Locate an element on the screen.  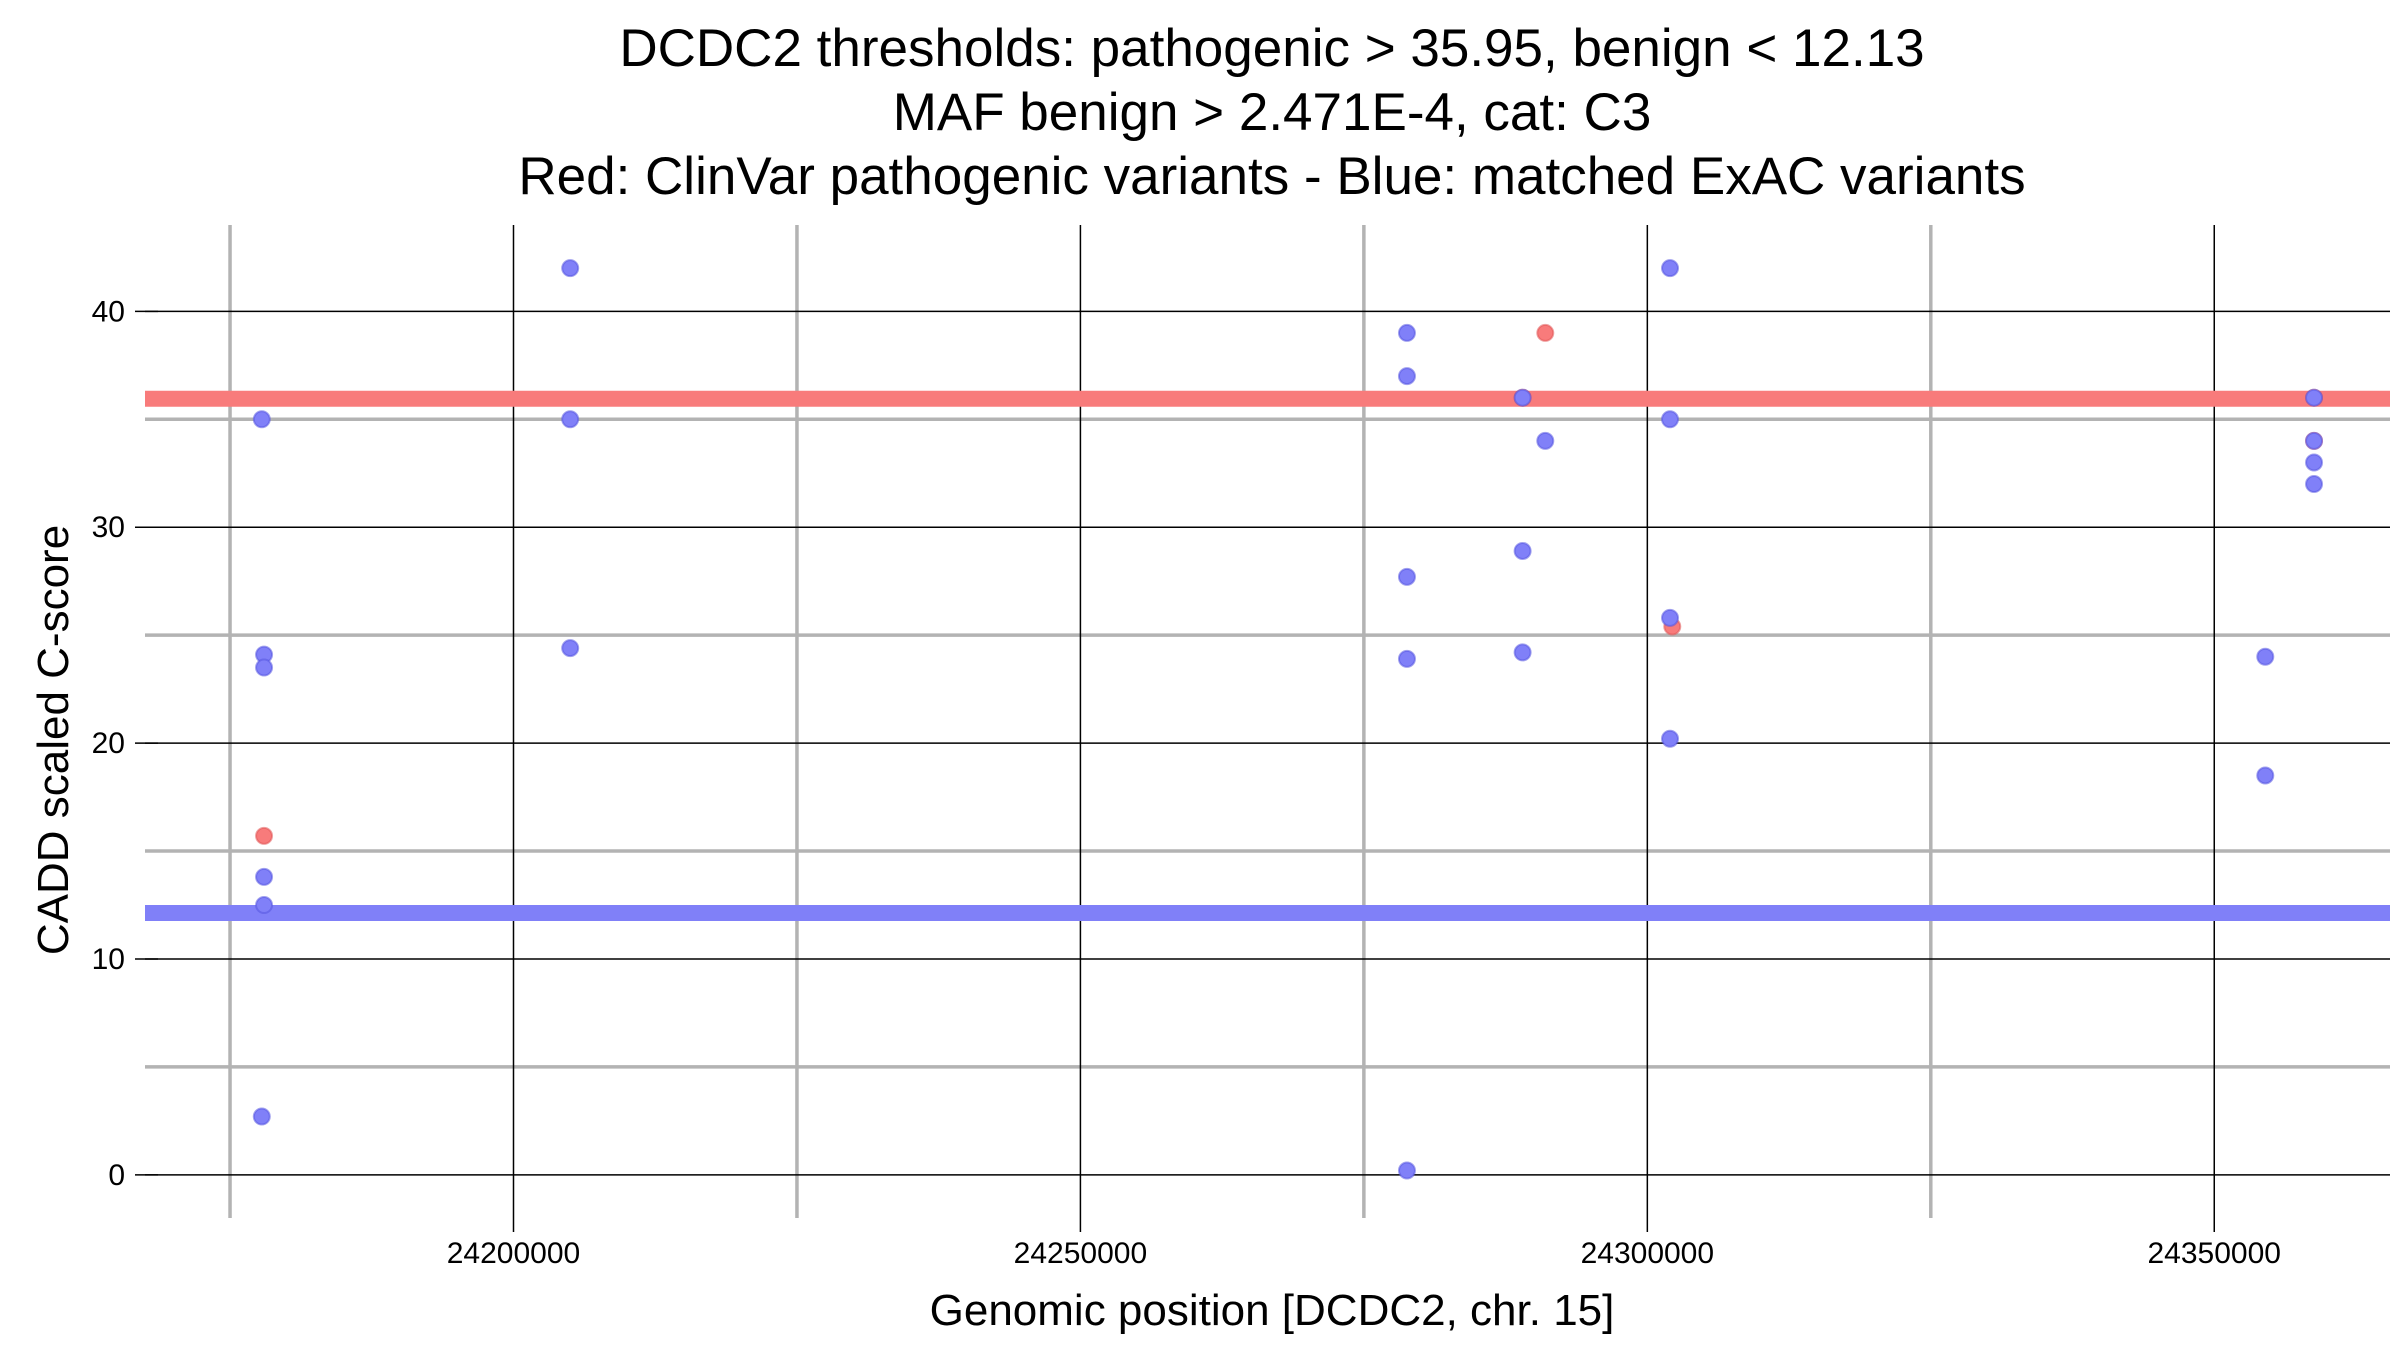
y-tick-label: 0 is located at coordinates (116, 1175).